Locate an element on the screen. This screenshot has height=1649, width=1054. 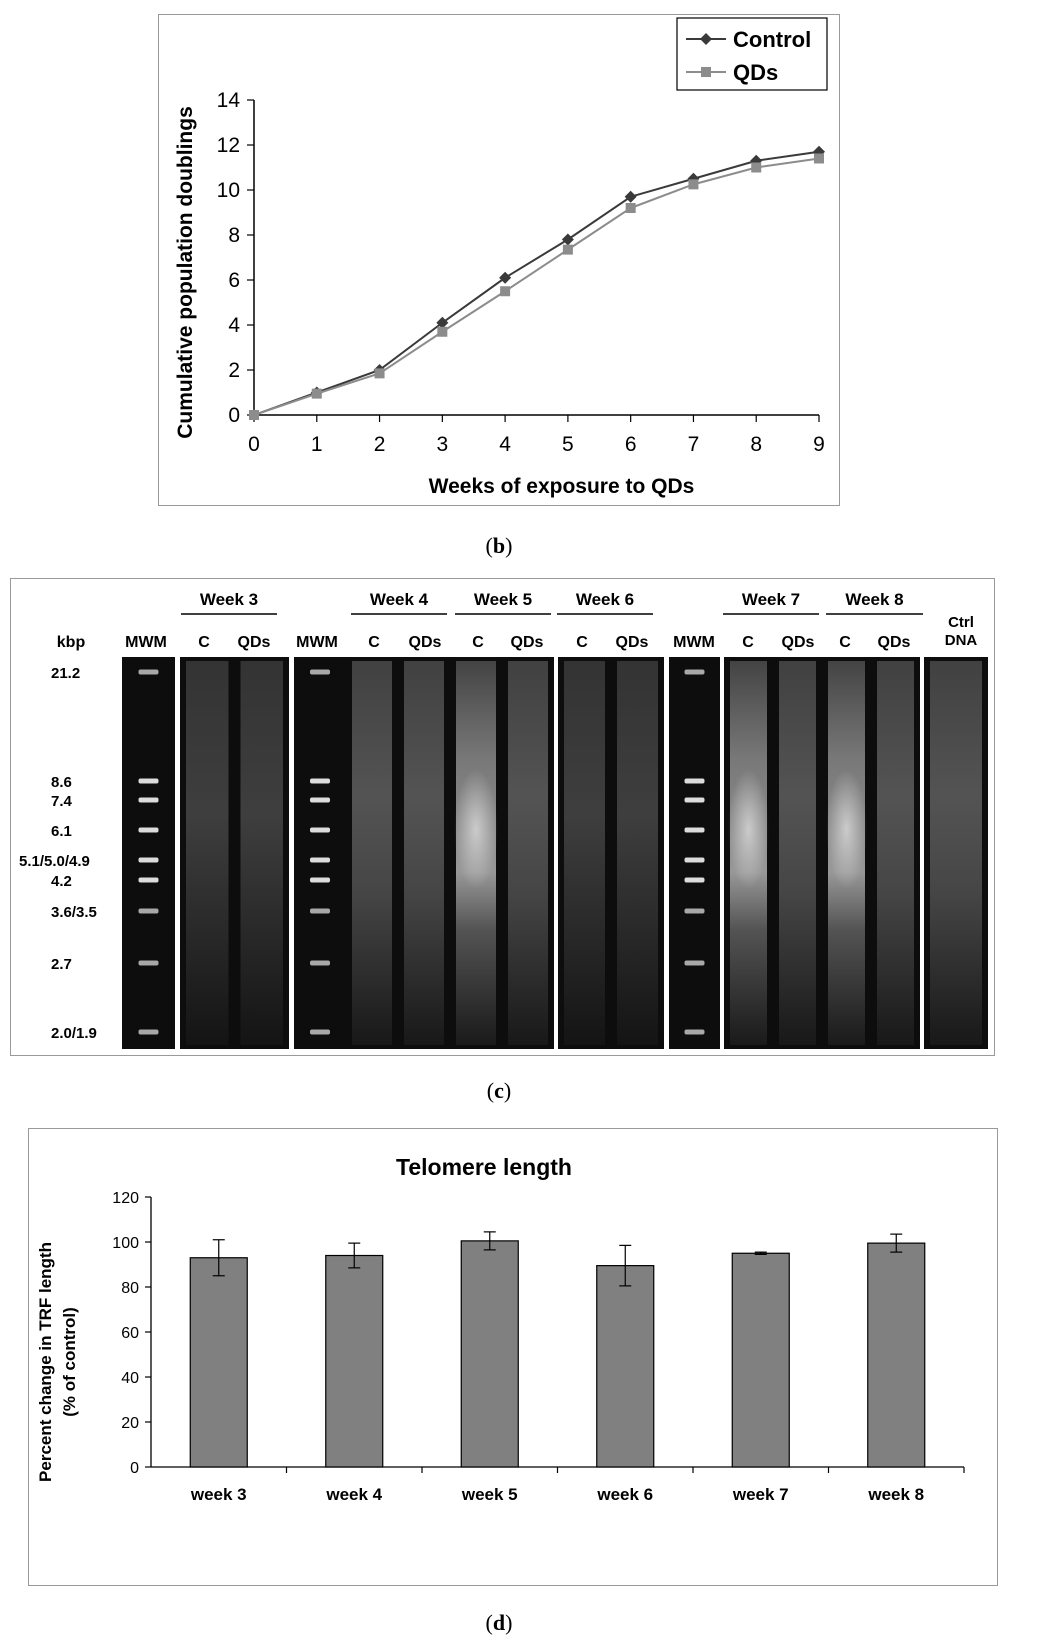
y-tick-label: 2 is located at coordinates (234, 370).